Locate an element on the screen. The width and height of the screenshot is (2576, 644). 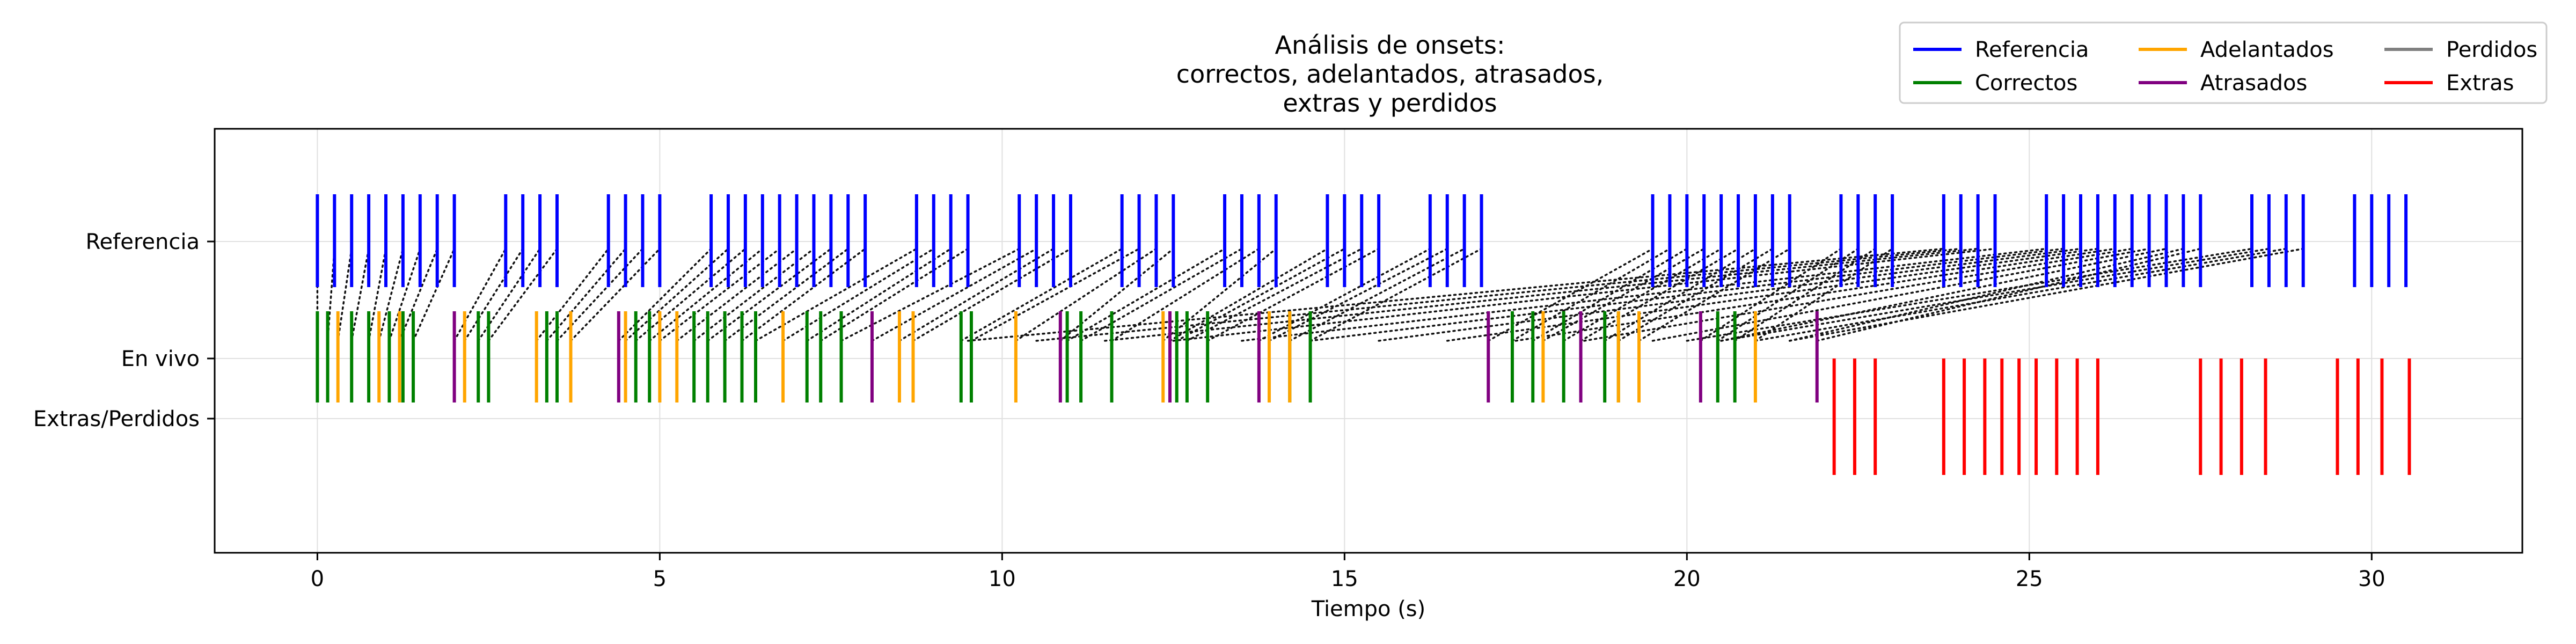
x-tick-label: 30 is located at coordinates (2371, 579).